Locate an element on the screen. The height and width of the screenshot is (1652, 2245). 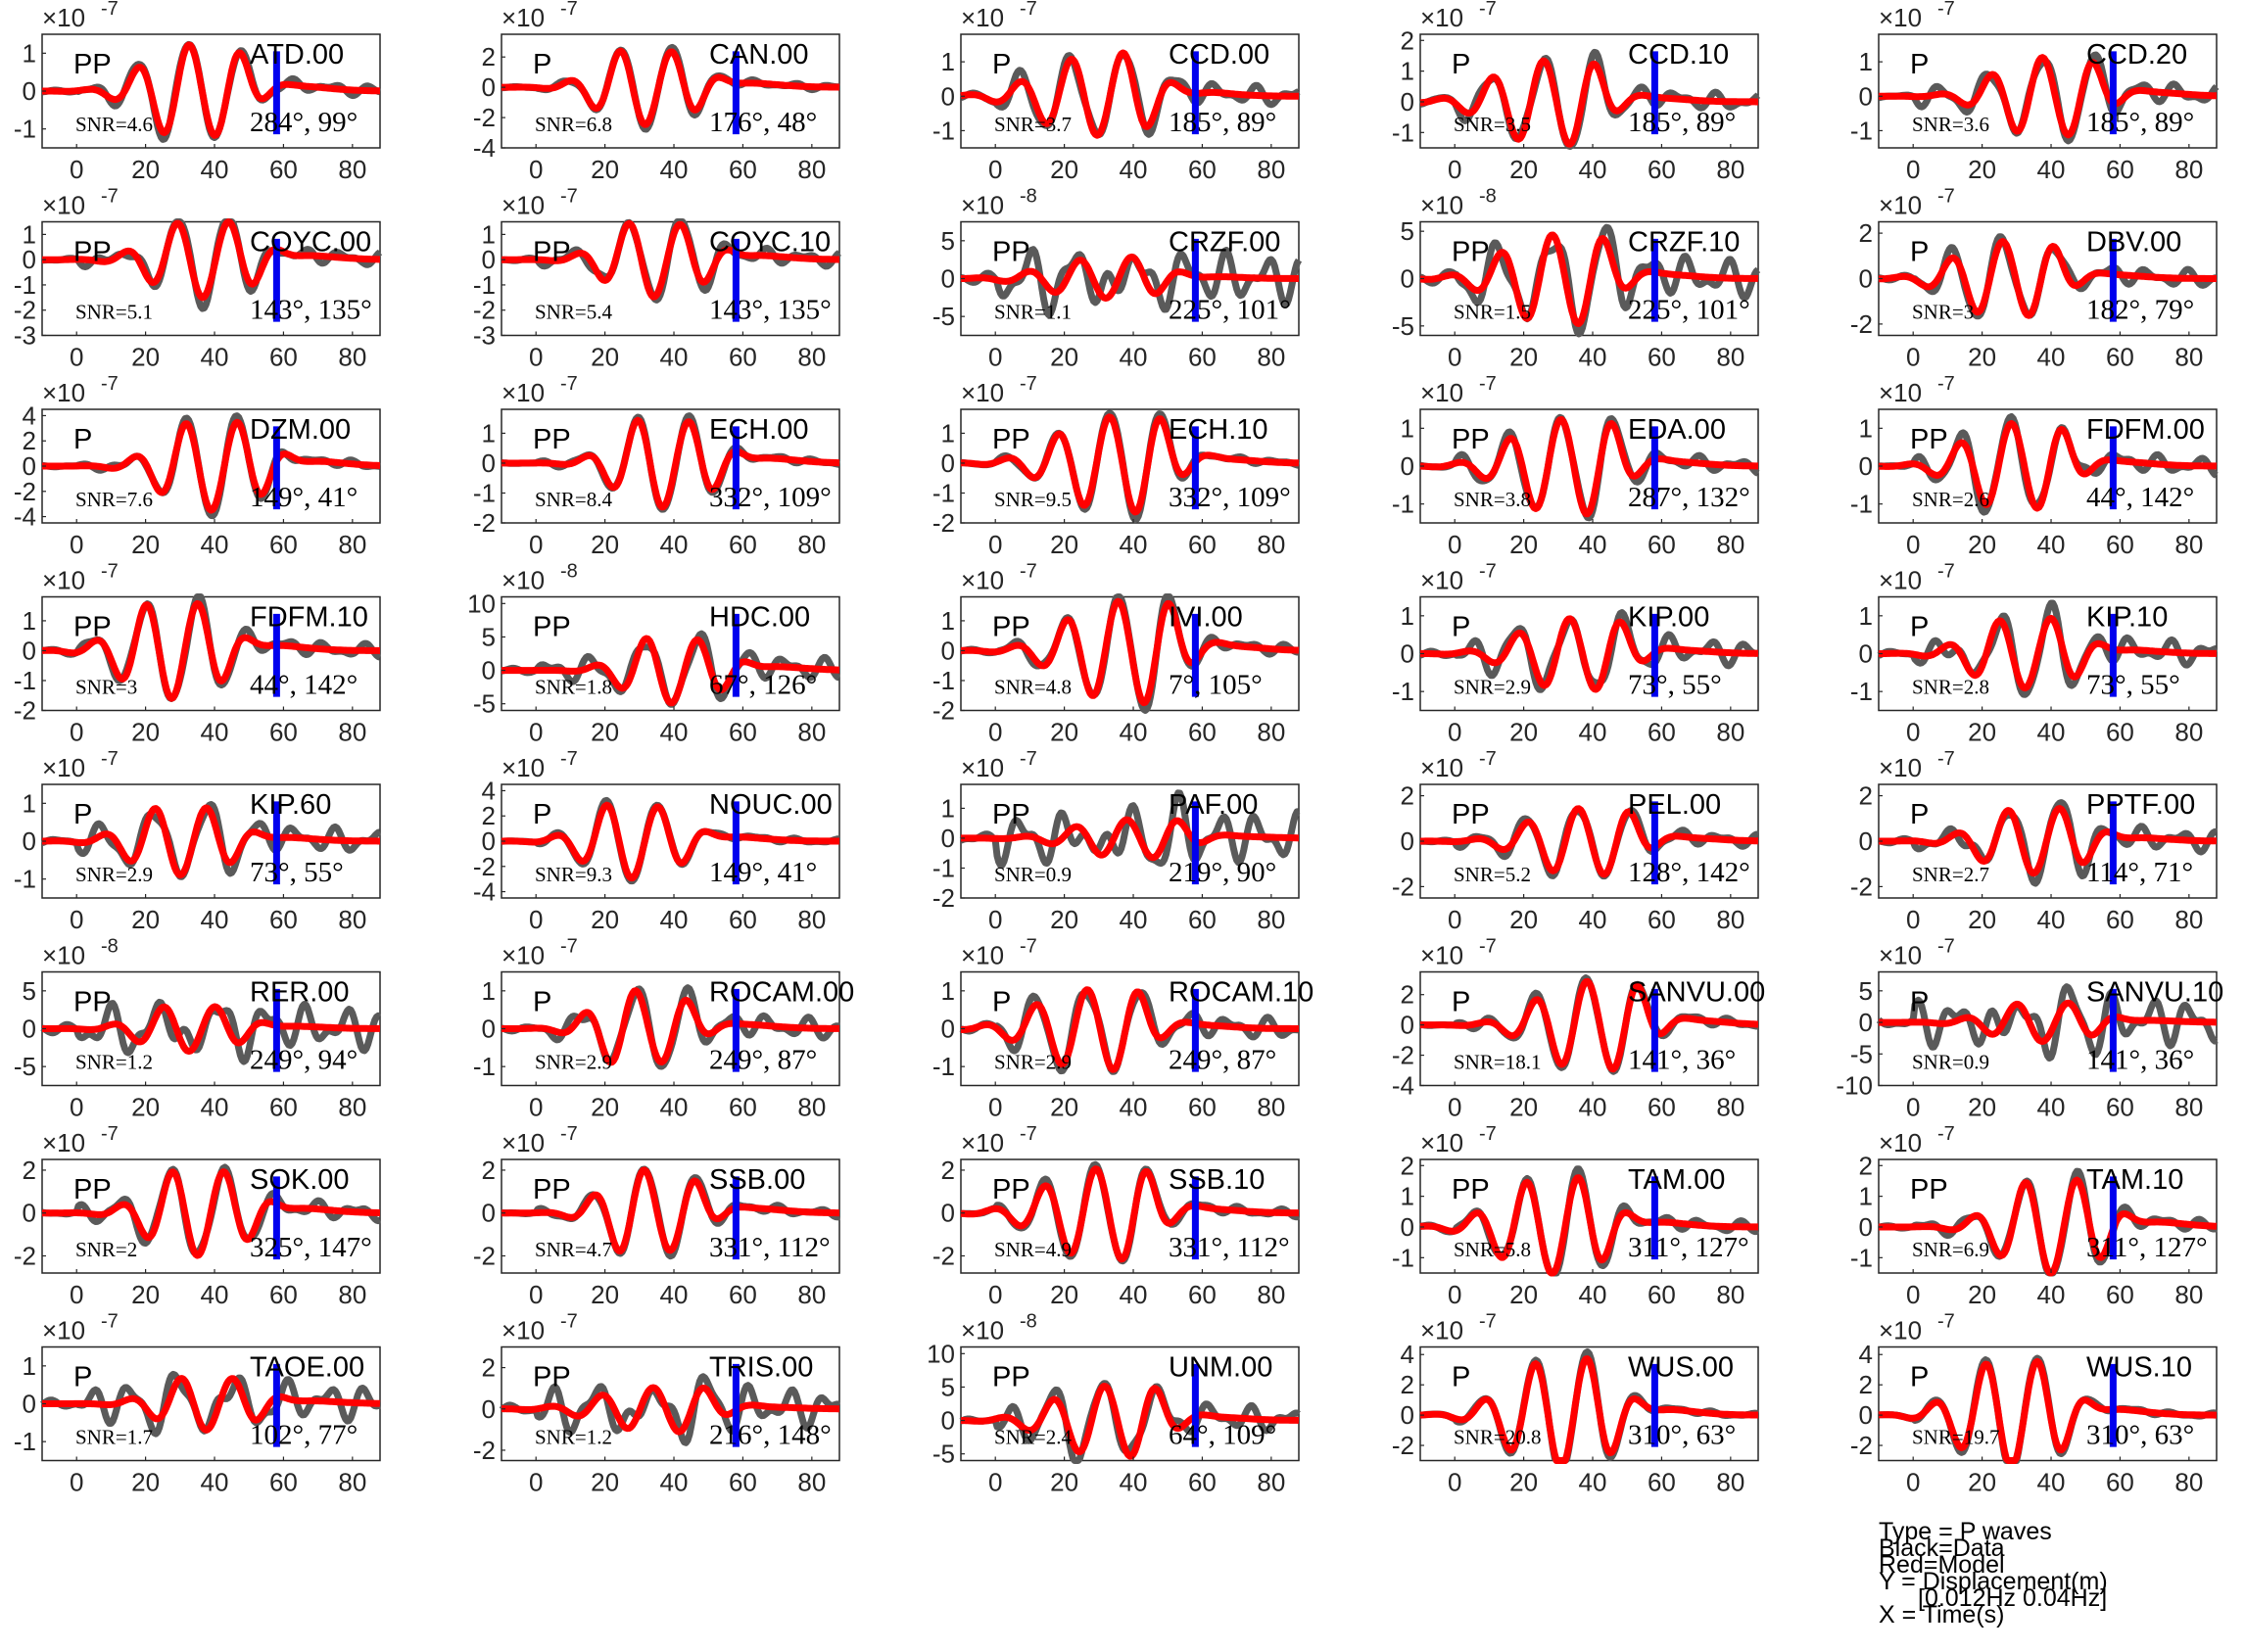
angle-label: 287°, 132° is located at coordinates (1689, 497).